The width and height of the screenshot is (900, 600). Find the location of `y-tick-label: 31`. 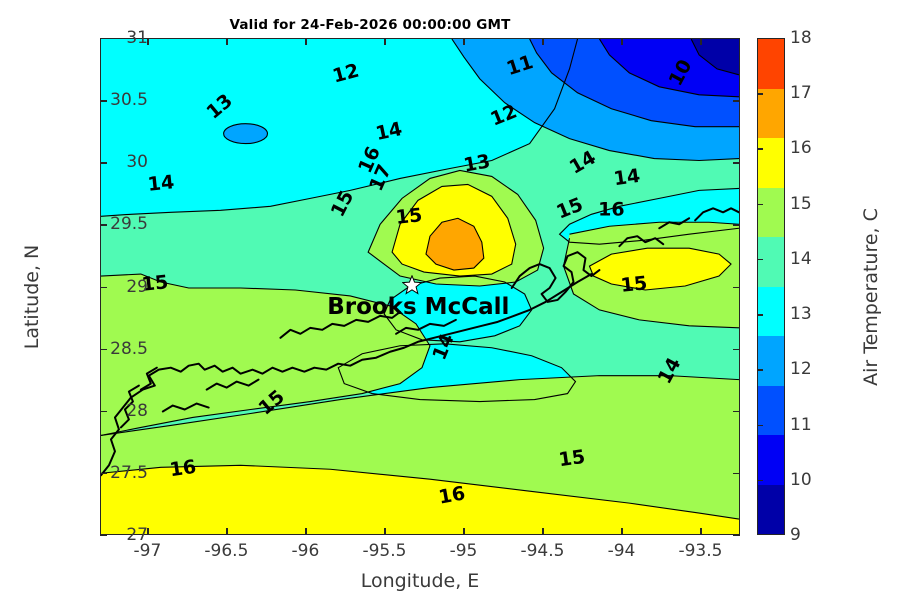

y-tick-label: 31 is located at coordinates (137, 38).